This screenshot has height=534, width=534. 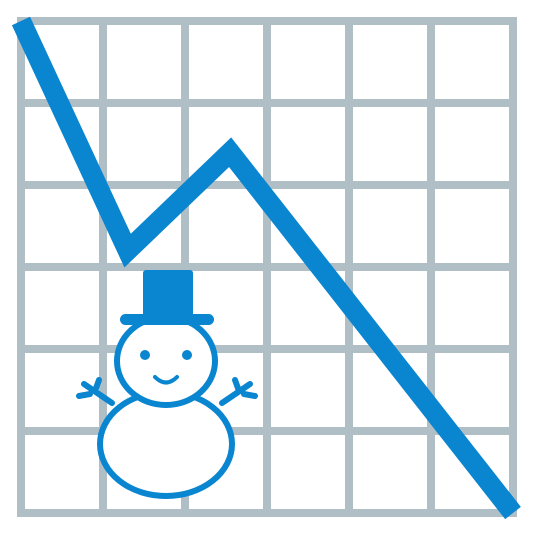 I want to click on snowman-hat-icon, so click(x=168, y=295).